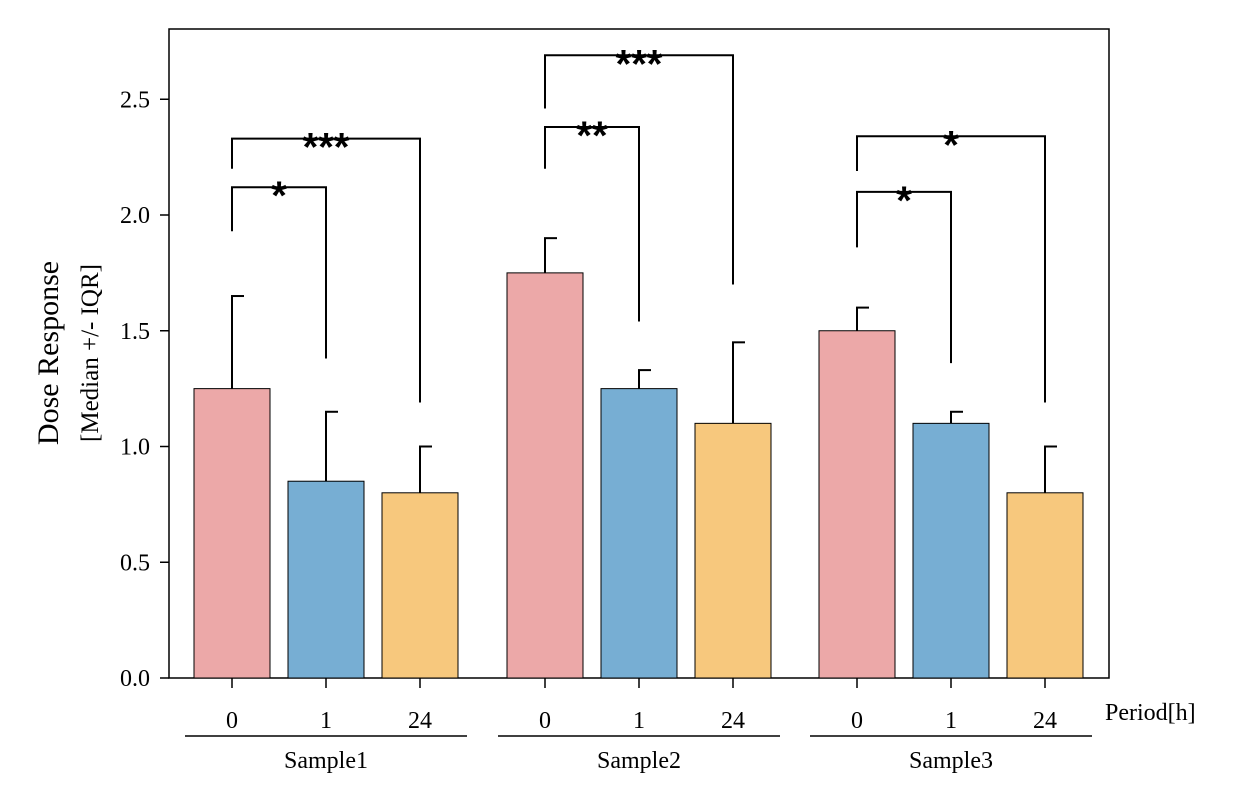 This screenshot has width=1240, height=791. What do you see at coordinates (951, 761) in the screenshot?
I see `group-label: Sample3` at bounding box center [951, 761].